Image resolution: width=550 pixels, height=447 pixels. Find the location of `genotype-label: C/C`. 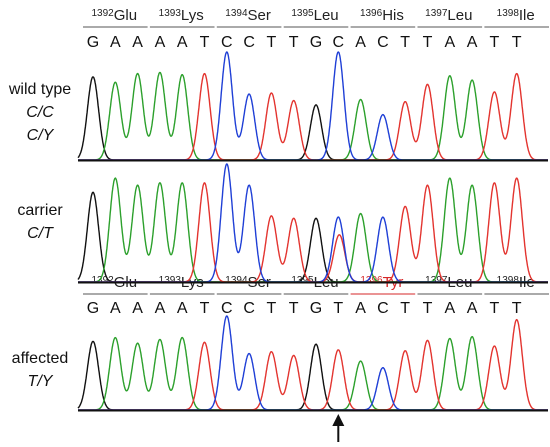

genotype-label: C/C is located at coordinates (40, 112).